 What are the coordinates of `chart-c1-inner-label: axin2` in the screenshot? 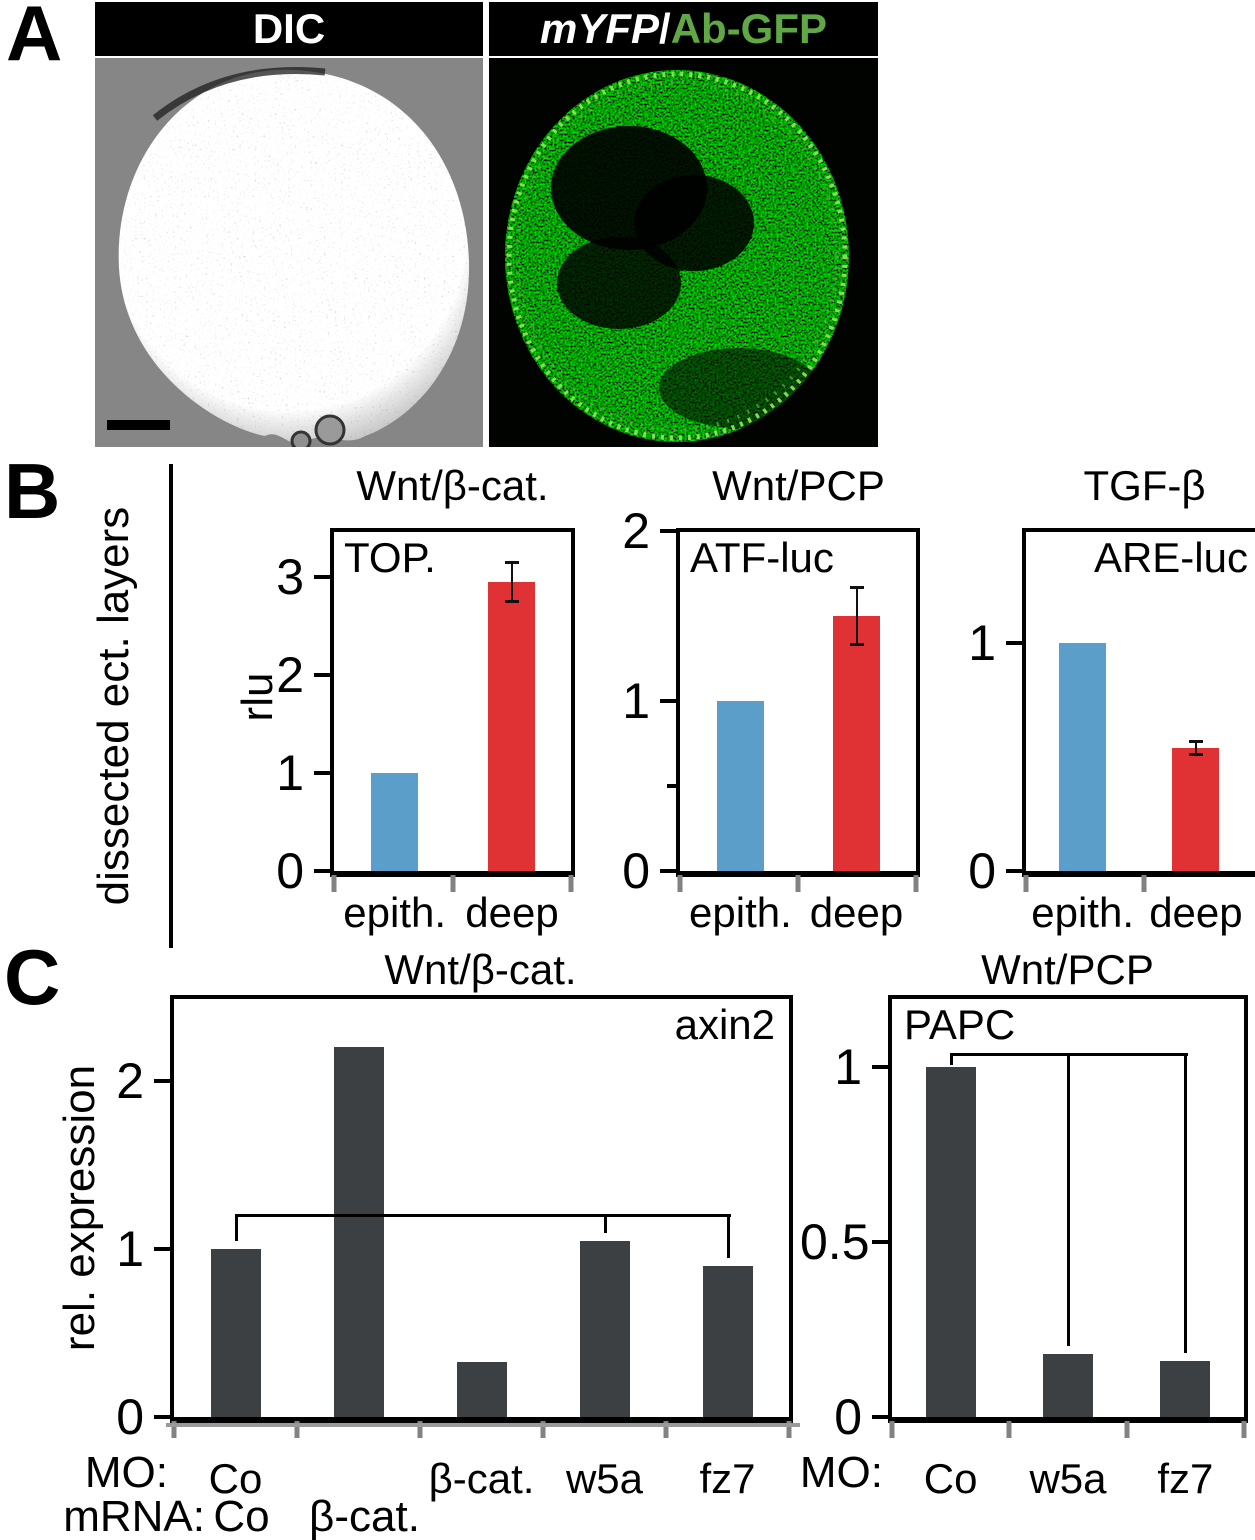 It's located at (724, 1024).